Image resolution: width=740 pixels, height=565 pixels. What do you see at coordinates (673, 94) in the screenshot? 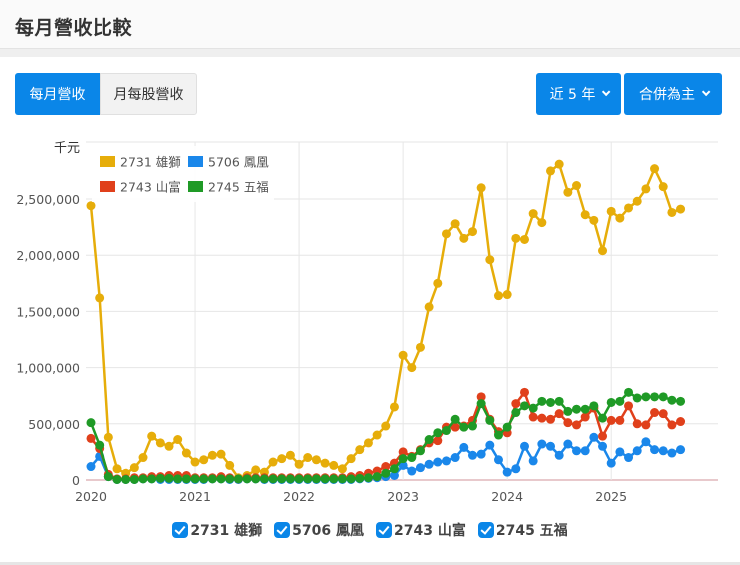
I see `basis-dropdown: 合併為主` at bounding box center [673, 94].